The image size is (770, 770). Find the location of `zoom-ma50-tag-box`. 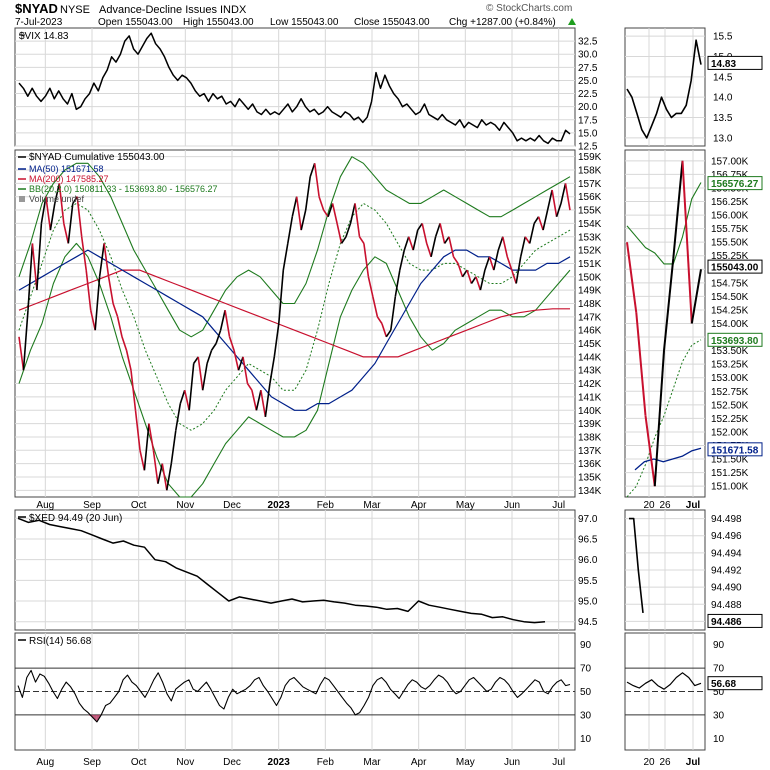

zoom-ma50-tag-box is located at coordinates (735, 449).